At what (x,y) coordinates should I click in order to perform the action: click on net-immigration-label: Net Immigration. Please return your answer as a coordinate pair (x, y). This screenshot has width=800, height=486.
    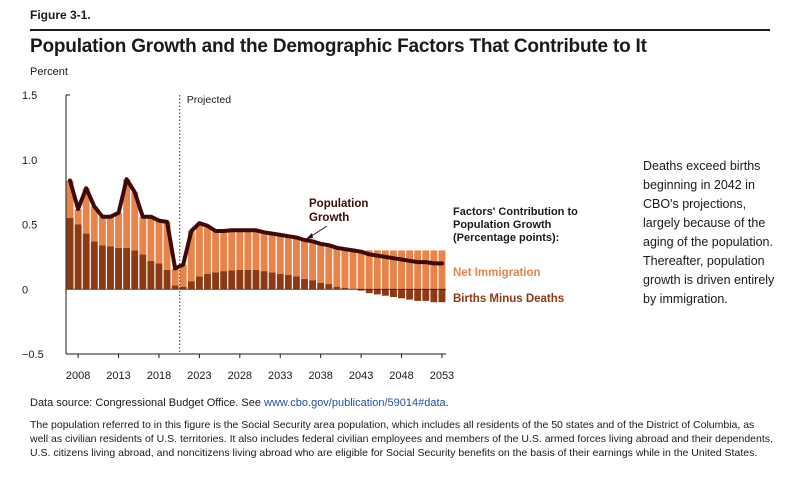
    Looking at the image, I should click on (497, 273).